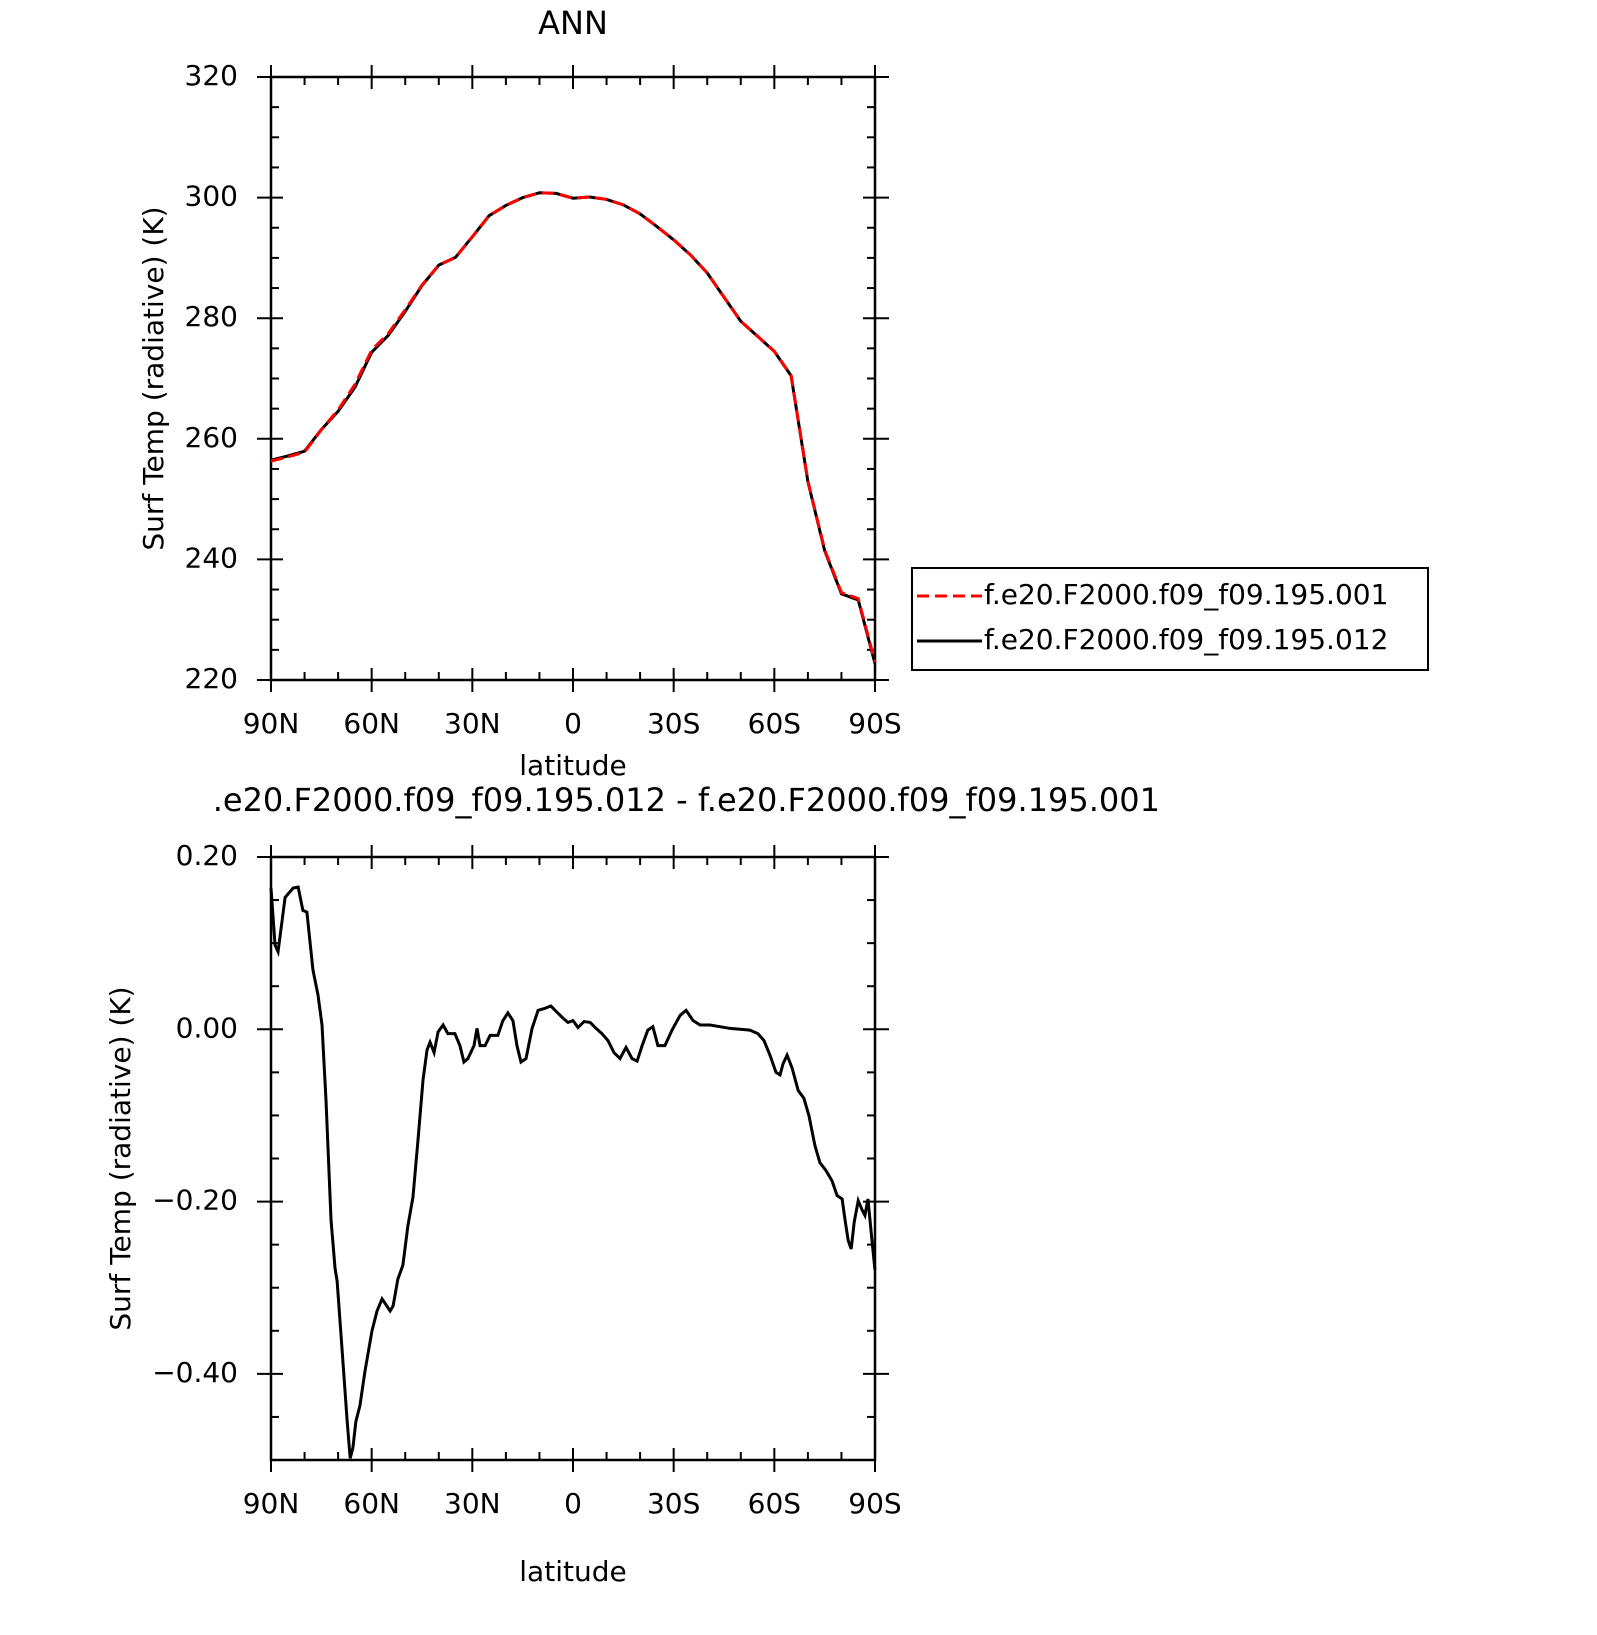  What do you see at coordinates (195, 1372) in the screenshot?
I see `y-tick-label: −0.40` at bounding box center [195, 1372].